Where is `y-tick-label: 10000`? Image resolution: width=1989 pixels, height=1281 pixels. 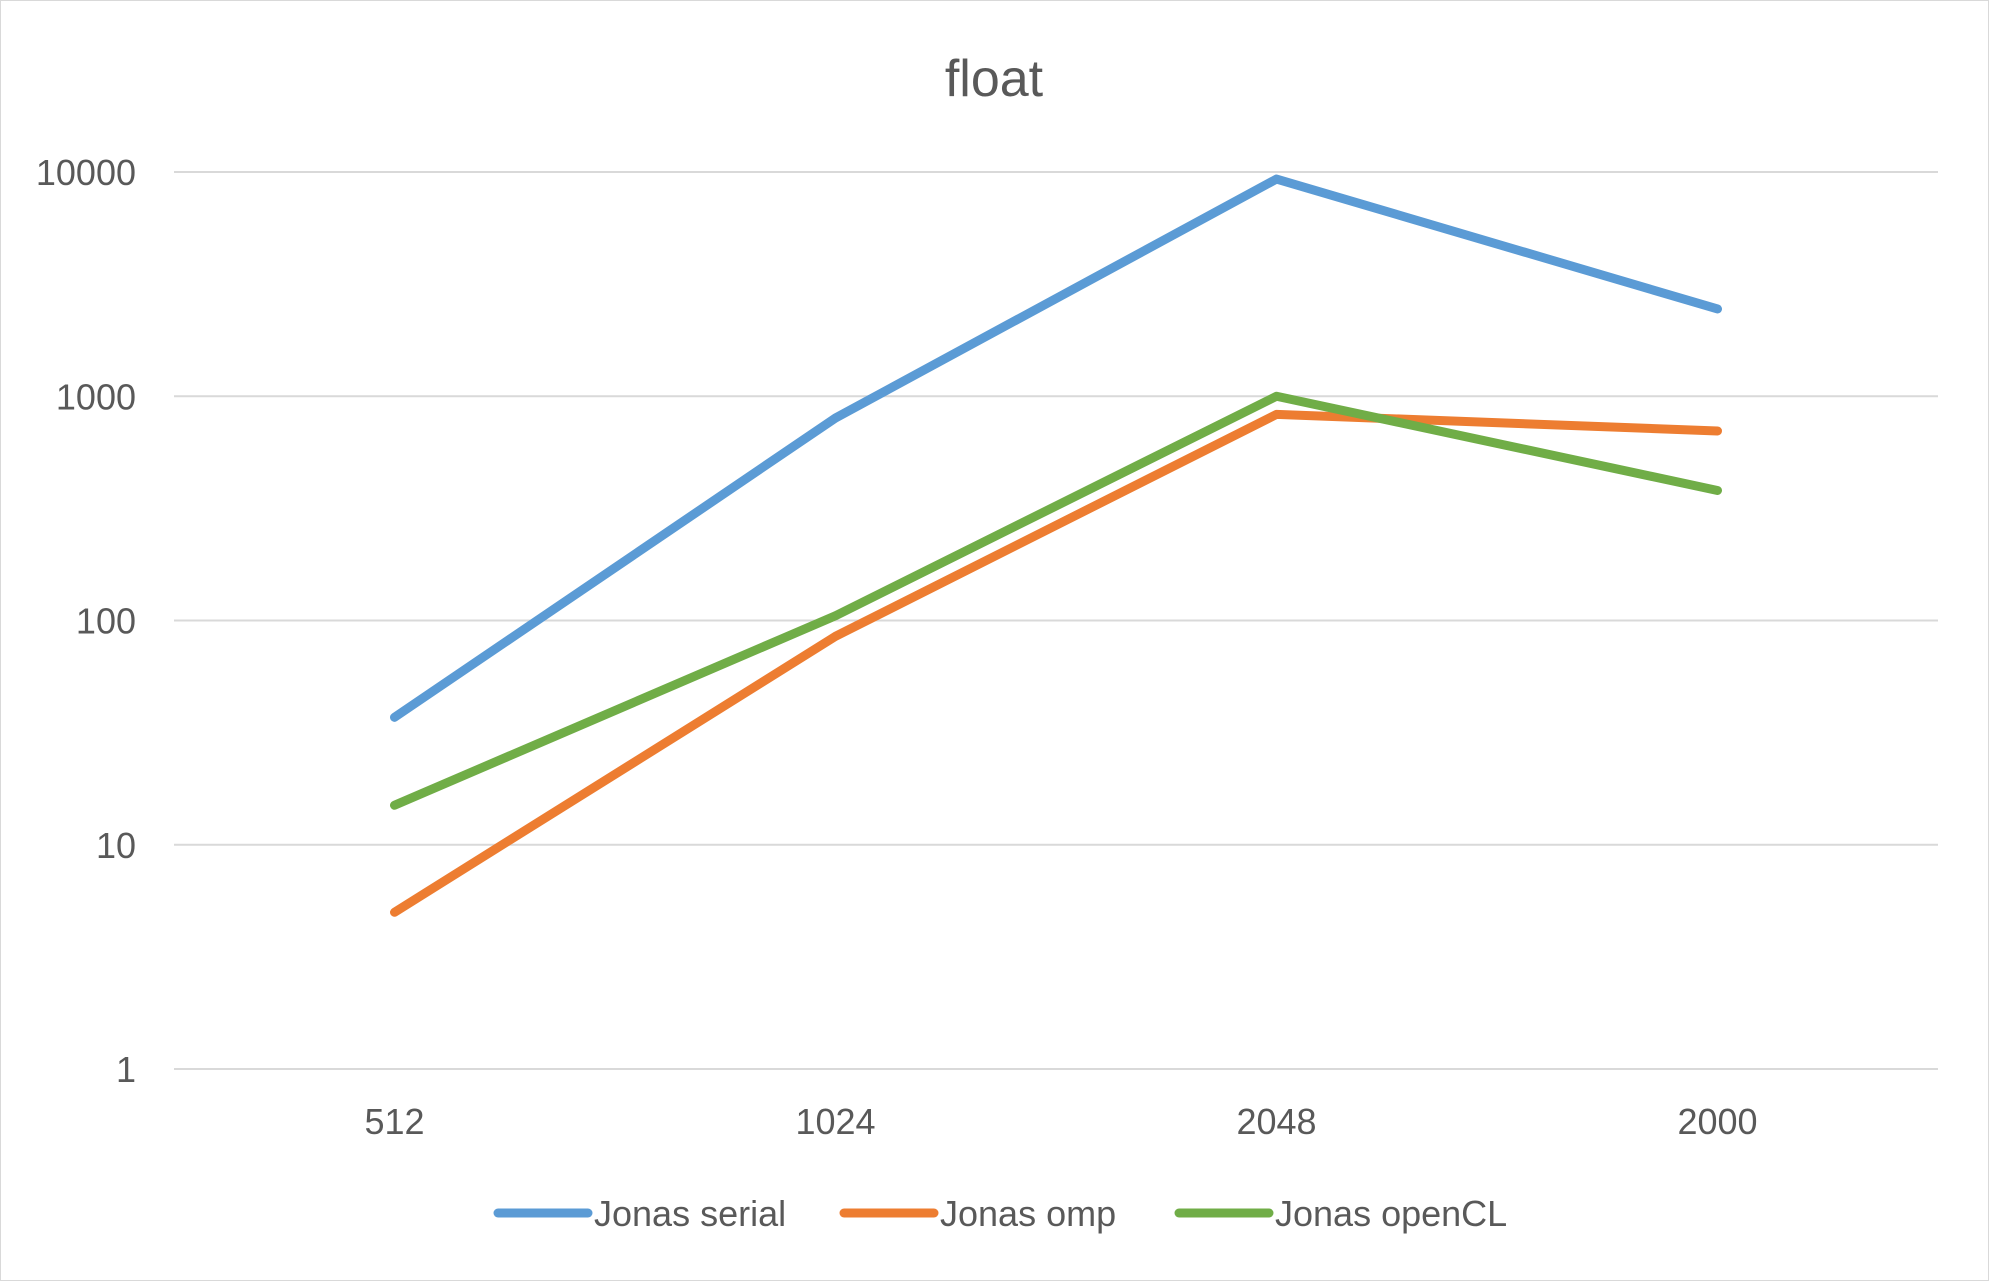
y-tick-label: 10000 is located at coordinates (86, 172).